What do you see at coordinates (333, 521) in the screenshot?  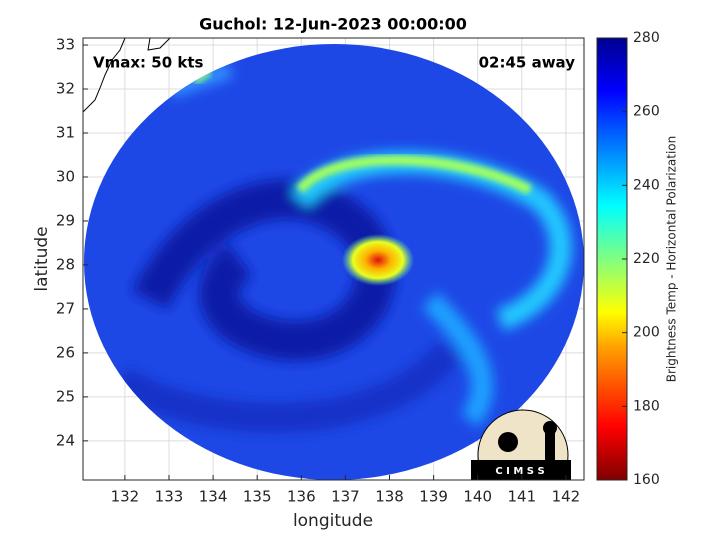 I see `x-axis-label: longitude` at bounding box center [333, 521].